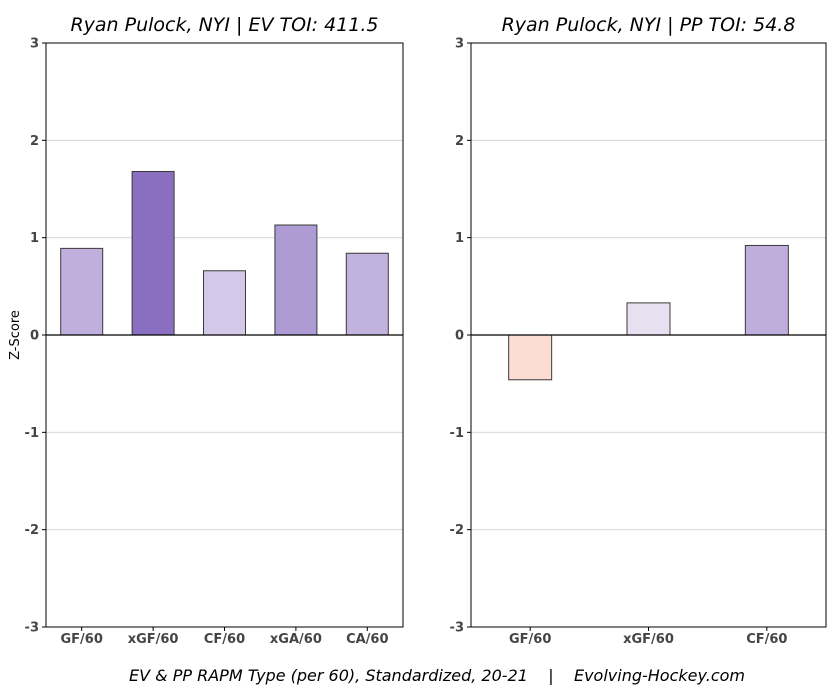 Image resolution: width=840 pixels, height=692 pixels. What do you see at coordinates (296, 639) in the screenshot?
I see `ev-x-tick-label-3: xGA/60` at bounding box center [296, 639].